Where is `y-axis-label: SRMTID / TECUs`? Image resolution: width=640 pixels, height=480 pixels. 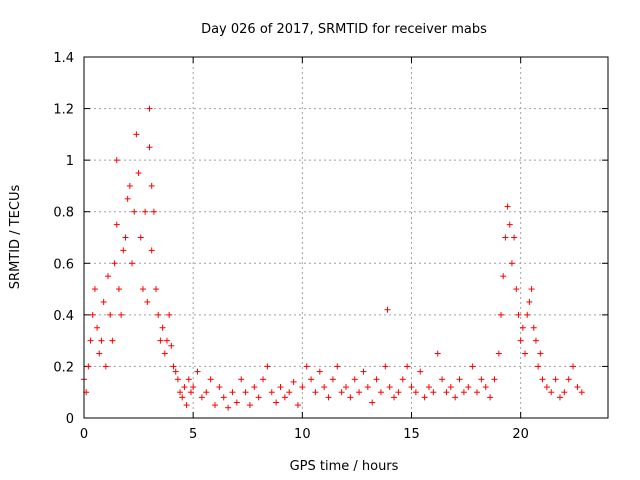
y-axis-label: SRMTID / TECUs is located at coordinates (15, 237).